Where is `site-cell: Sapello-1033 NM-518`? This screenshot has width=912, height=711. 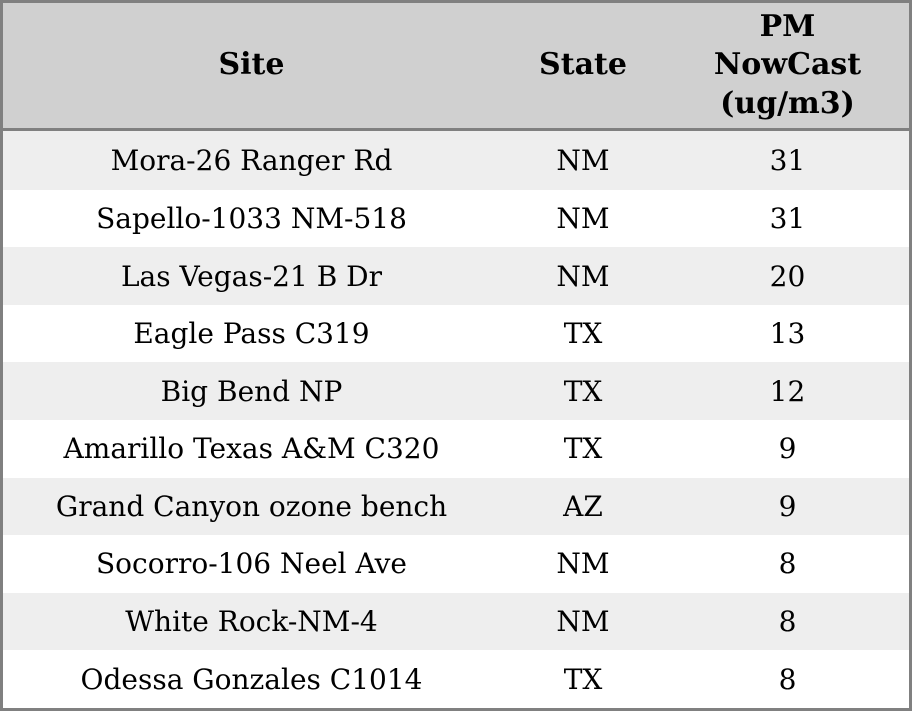
site-cell: Sapello-1033 NM-518 is located at coordinates (251, 218).